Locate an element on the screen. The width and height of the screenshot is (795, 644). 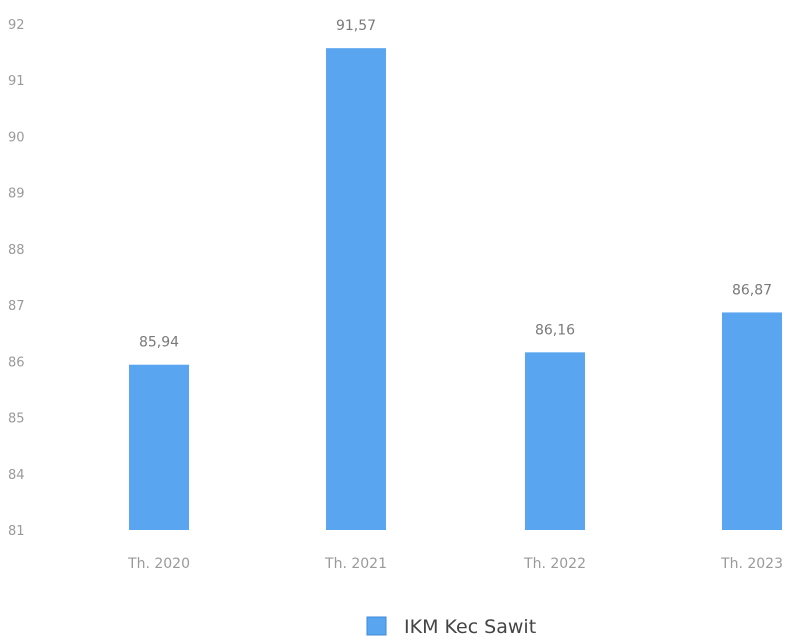
x-tick-label-2: Th. 2021 is located at coordinates (355, 564).